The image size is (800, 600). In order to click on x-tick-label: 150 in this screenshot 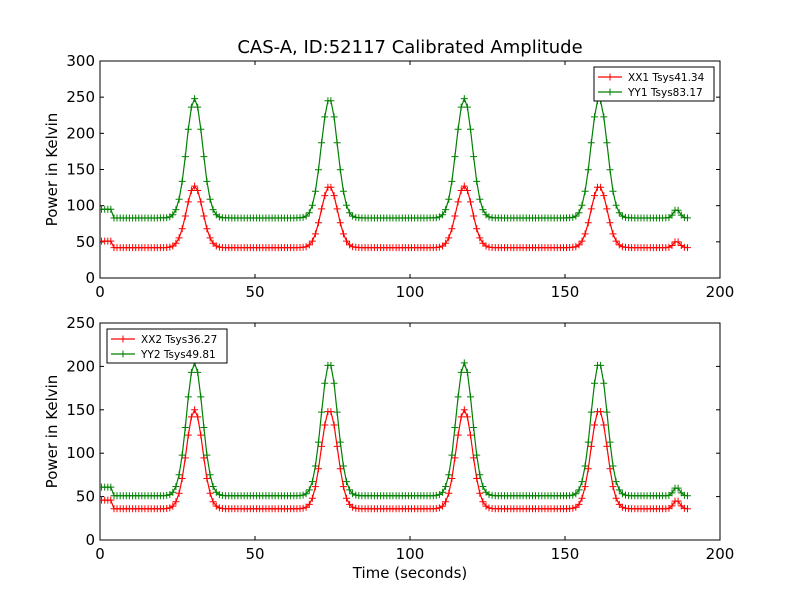, I will do `click(565, 292)`.